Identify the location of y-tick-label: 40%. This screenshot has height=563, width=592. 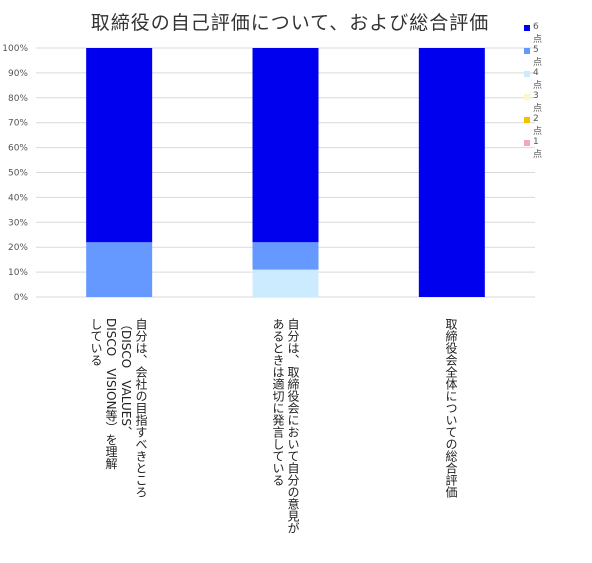
(18, 198).